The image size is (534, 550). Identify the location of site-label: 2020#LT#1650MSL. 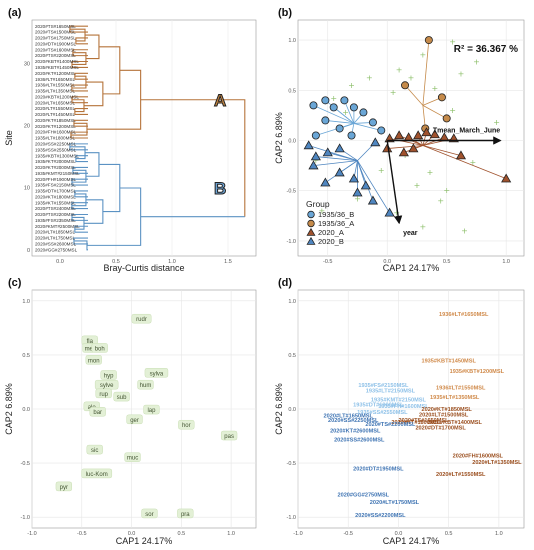
(349, 416).